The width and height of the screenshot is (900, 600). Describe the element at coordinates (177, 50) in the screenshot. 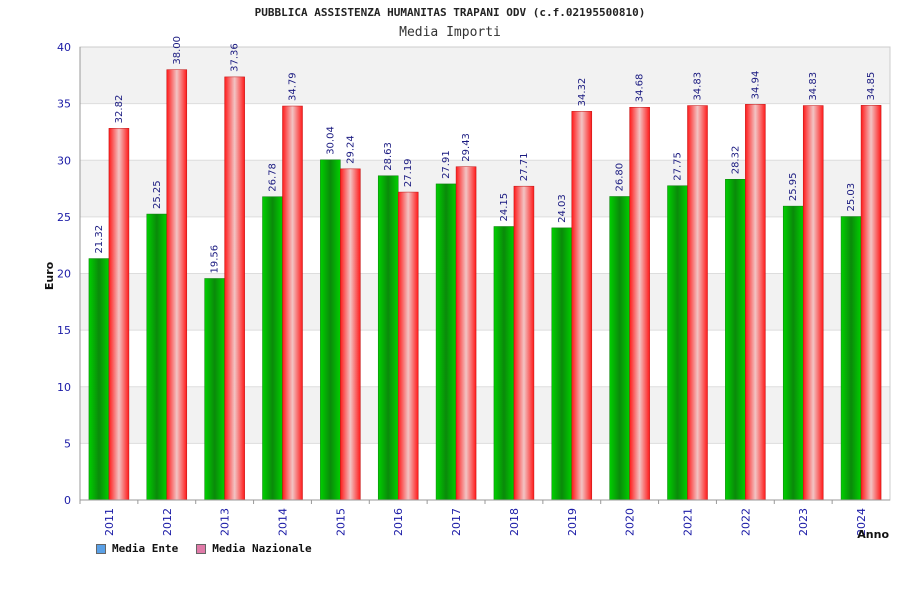

I see `data-label: 38.00` at that location.